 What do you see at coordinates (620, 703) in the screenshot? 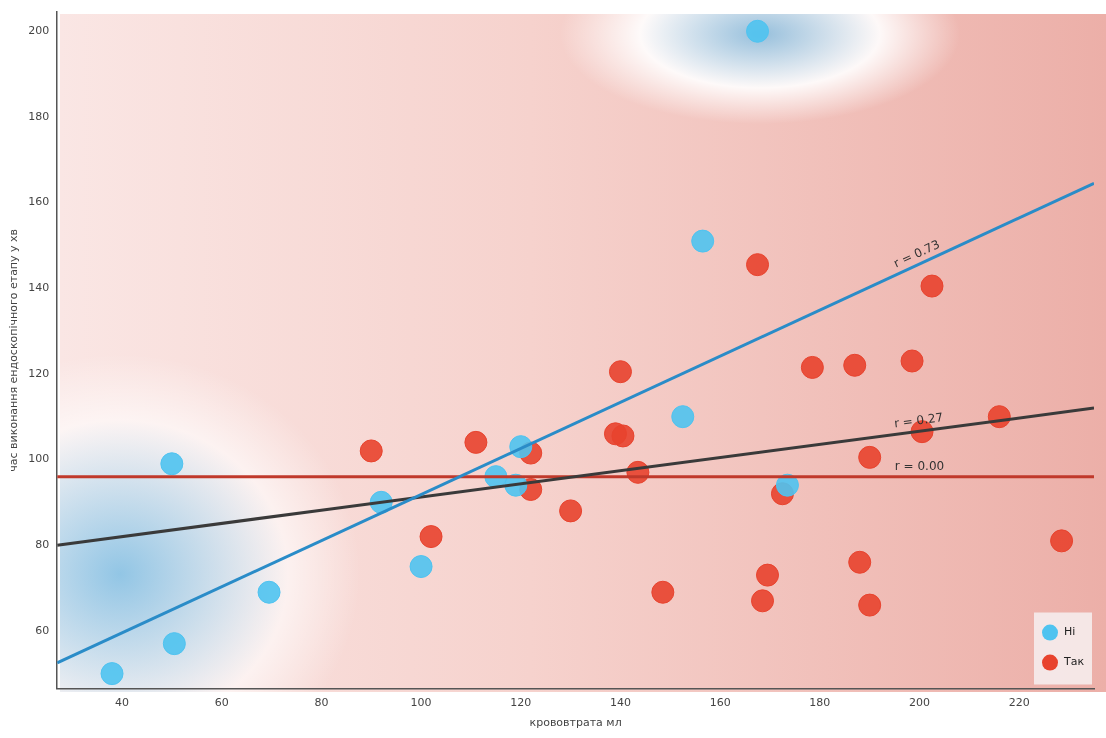
I see `x-tick-label: 140` at bounding box center [620, 703].